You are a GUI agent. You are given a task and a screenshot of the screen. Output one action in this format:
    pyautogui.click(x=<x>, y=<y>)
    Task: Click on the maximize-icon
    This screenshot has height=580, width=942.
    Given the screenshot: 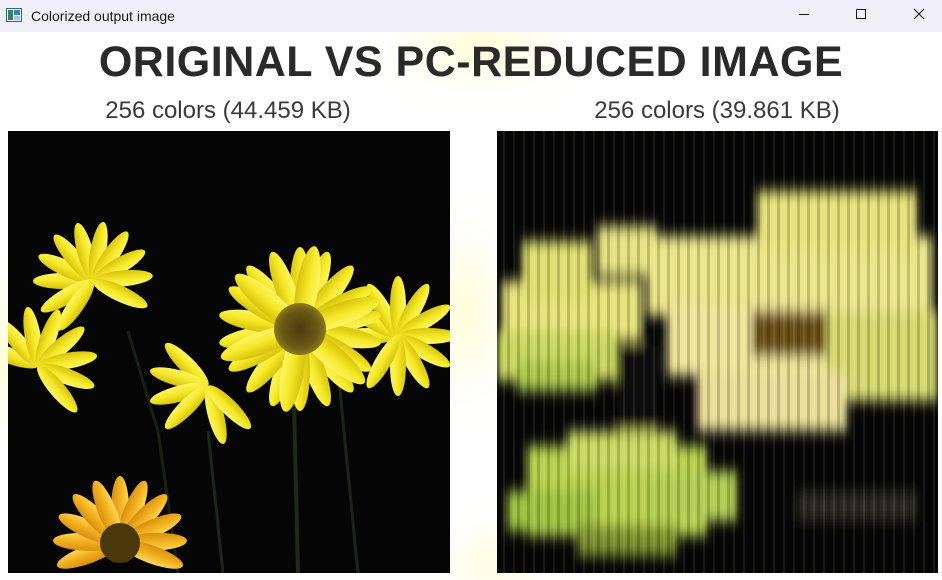 What is the action you would take?
    pyautogui.click(x=861, y=16)
    